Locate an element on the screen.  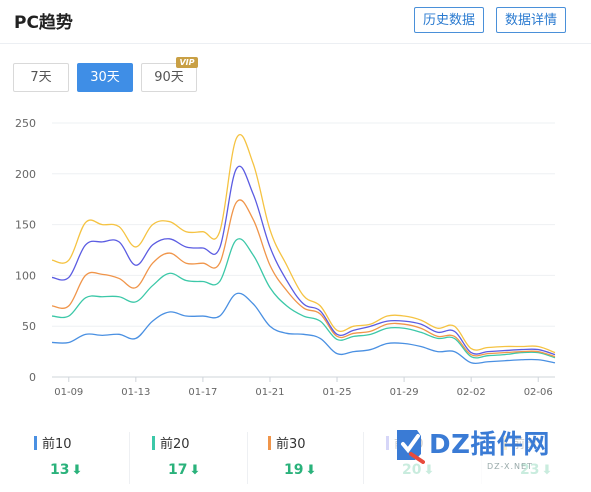
header-divider is located at coordinates (295, 43).